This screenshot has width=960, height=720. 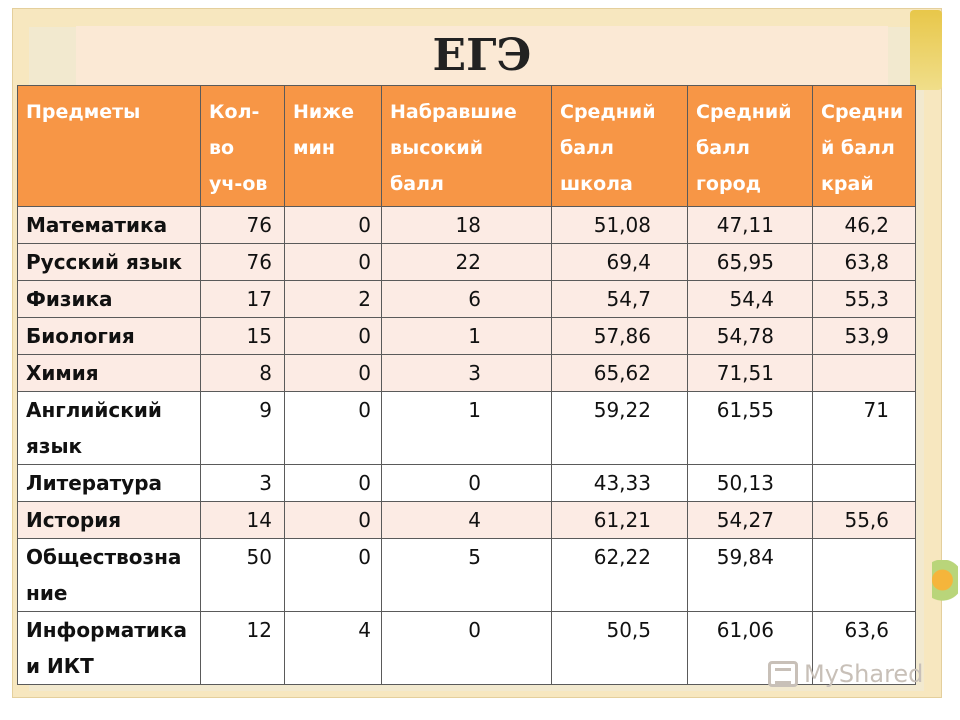 I want to click on cell-subject: Русский язык, so click(x=109, y=262).